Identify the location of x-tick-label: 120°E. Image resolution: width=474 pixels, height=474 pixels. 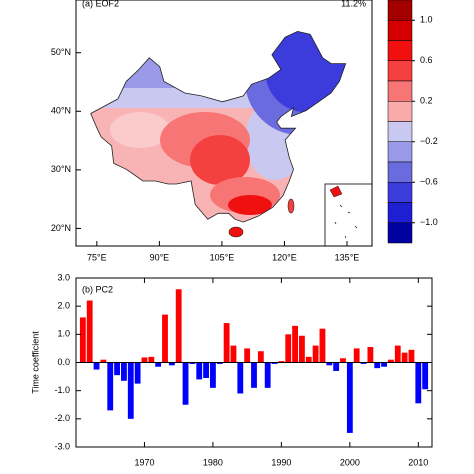
(284, 257).